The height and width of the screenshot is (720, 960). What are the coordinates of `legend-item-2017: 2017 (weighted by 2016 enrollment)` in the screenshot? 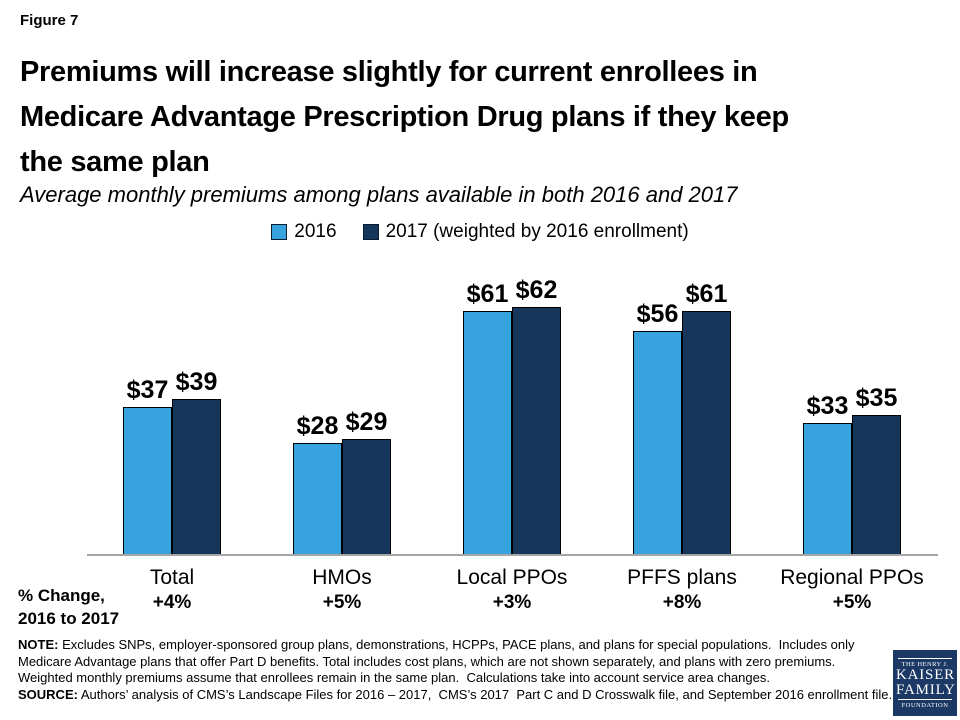 It's located at (525, 232).